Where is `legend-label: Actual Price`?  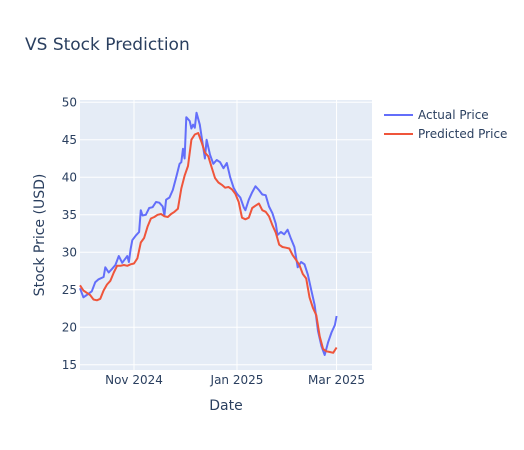
legend-label: Actual Price is located at coordinates (453, 115).